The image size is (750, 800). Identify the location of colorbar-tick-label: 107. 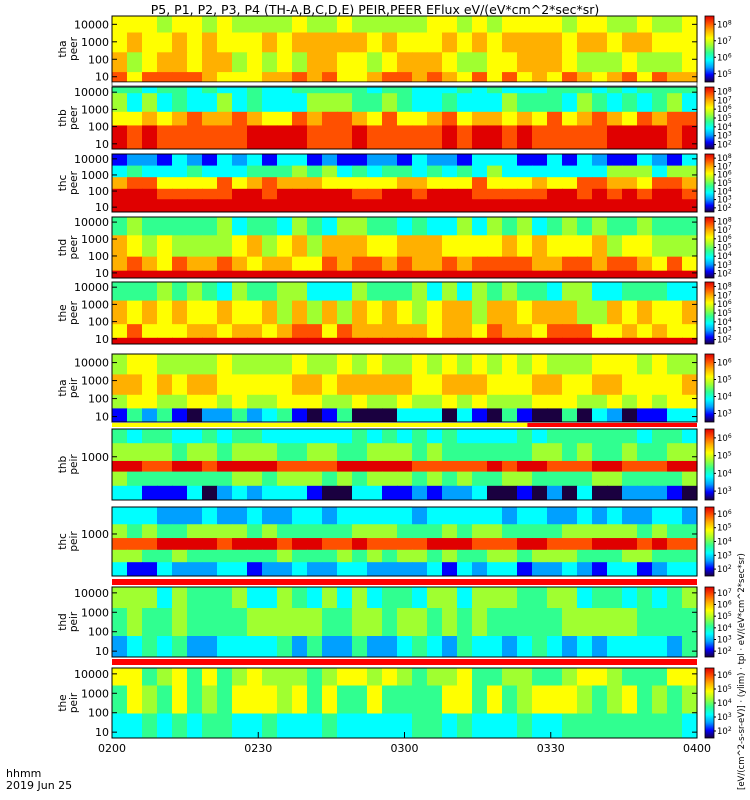
(724, 593).